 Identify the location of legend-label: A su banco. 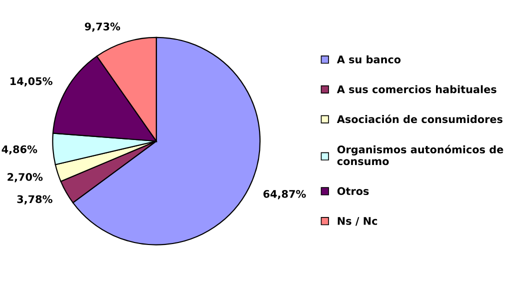
(368, 59).